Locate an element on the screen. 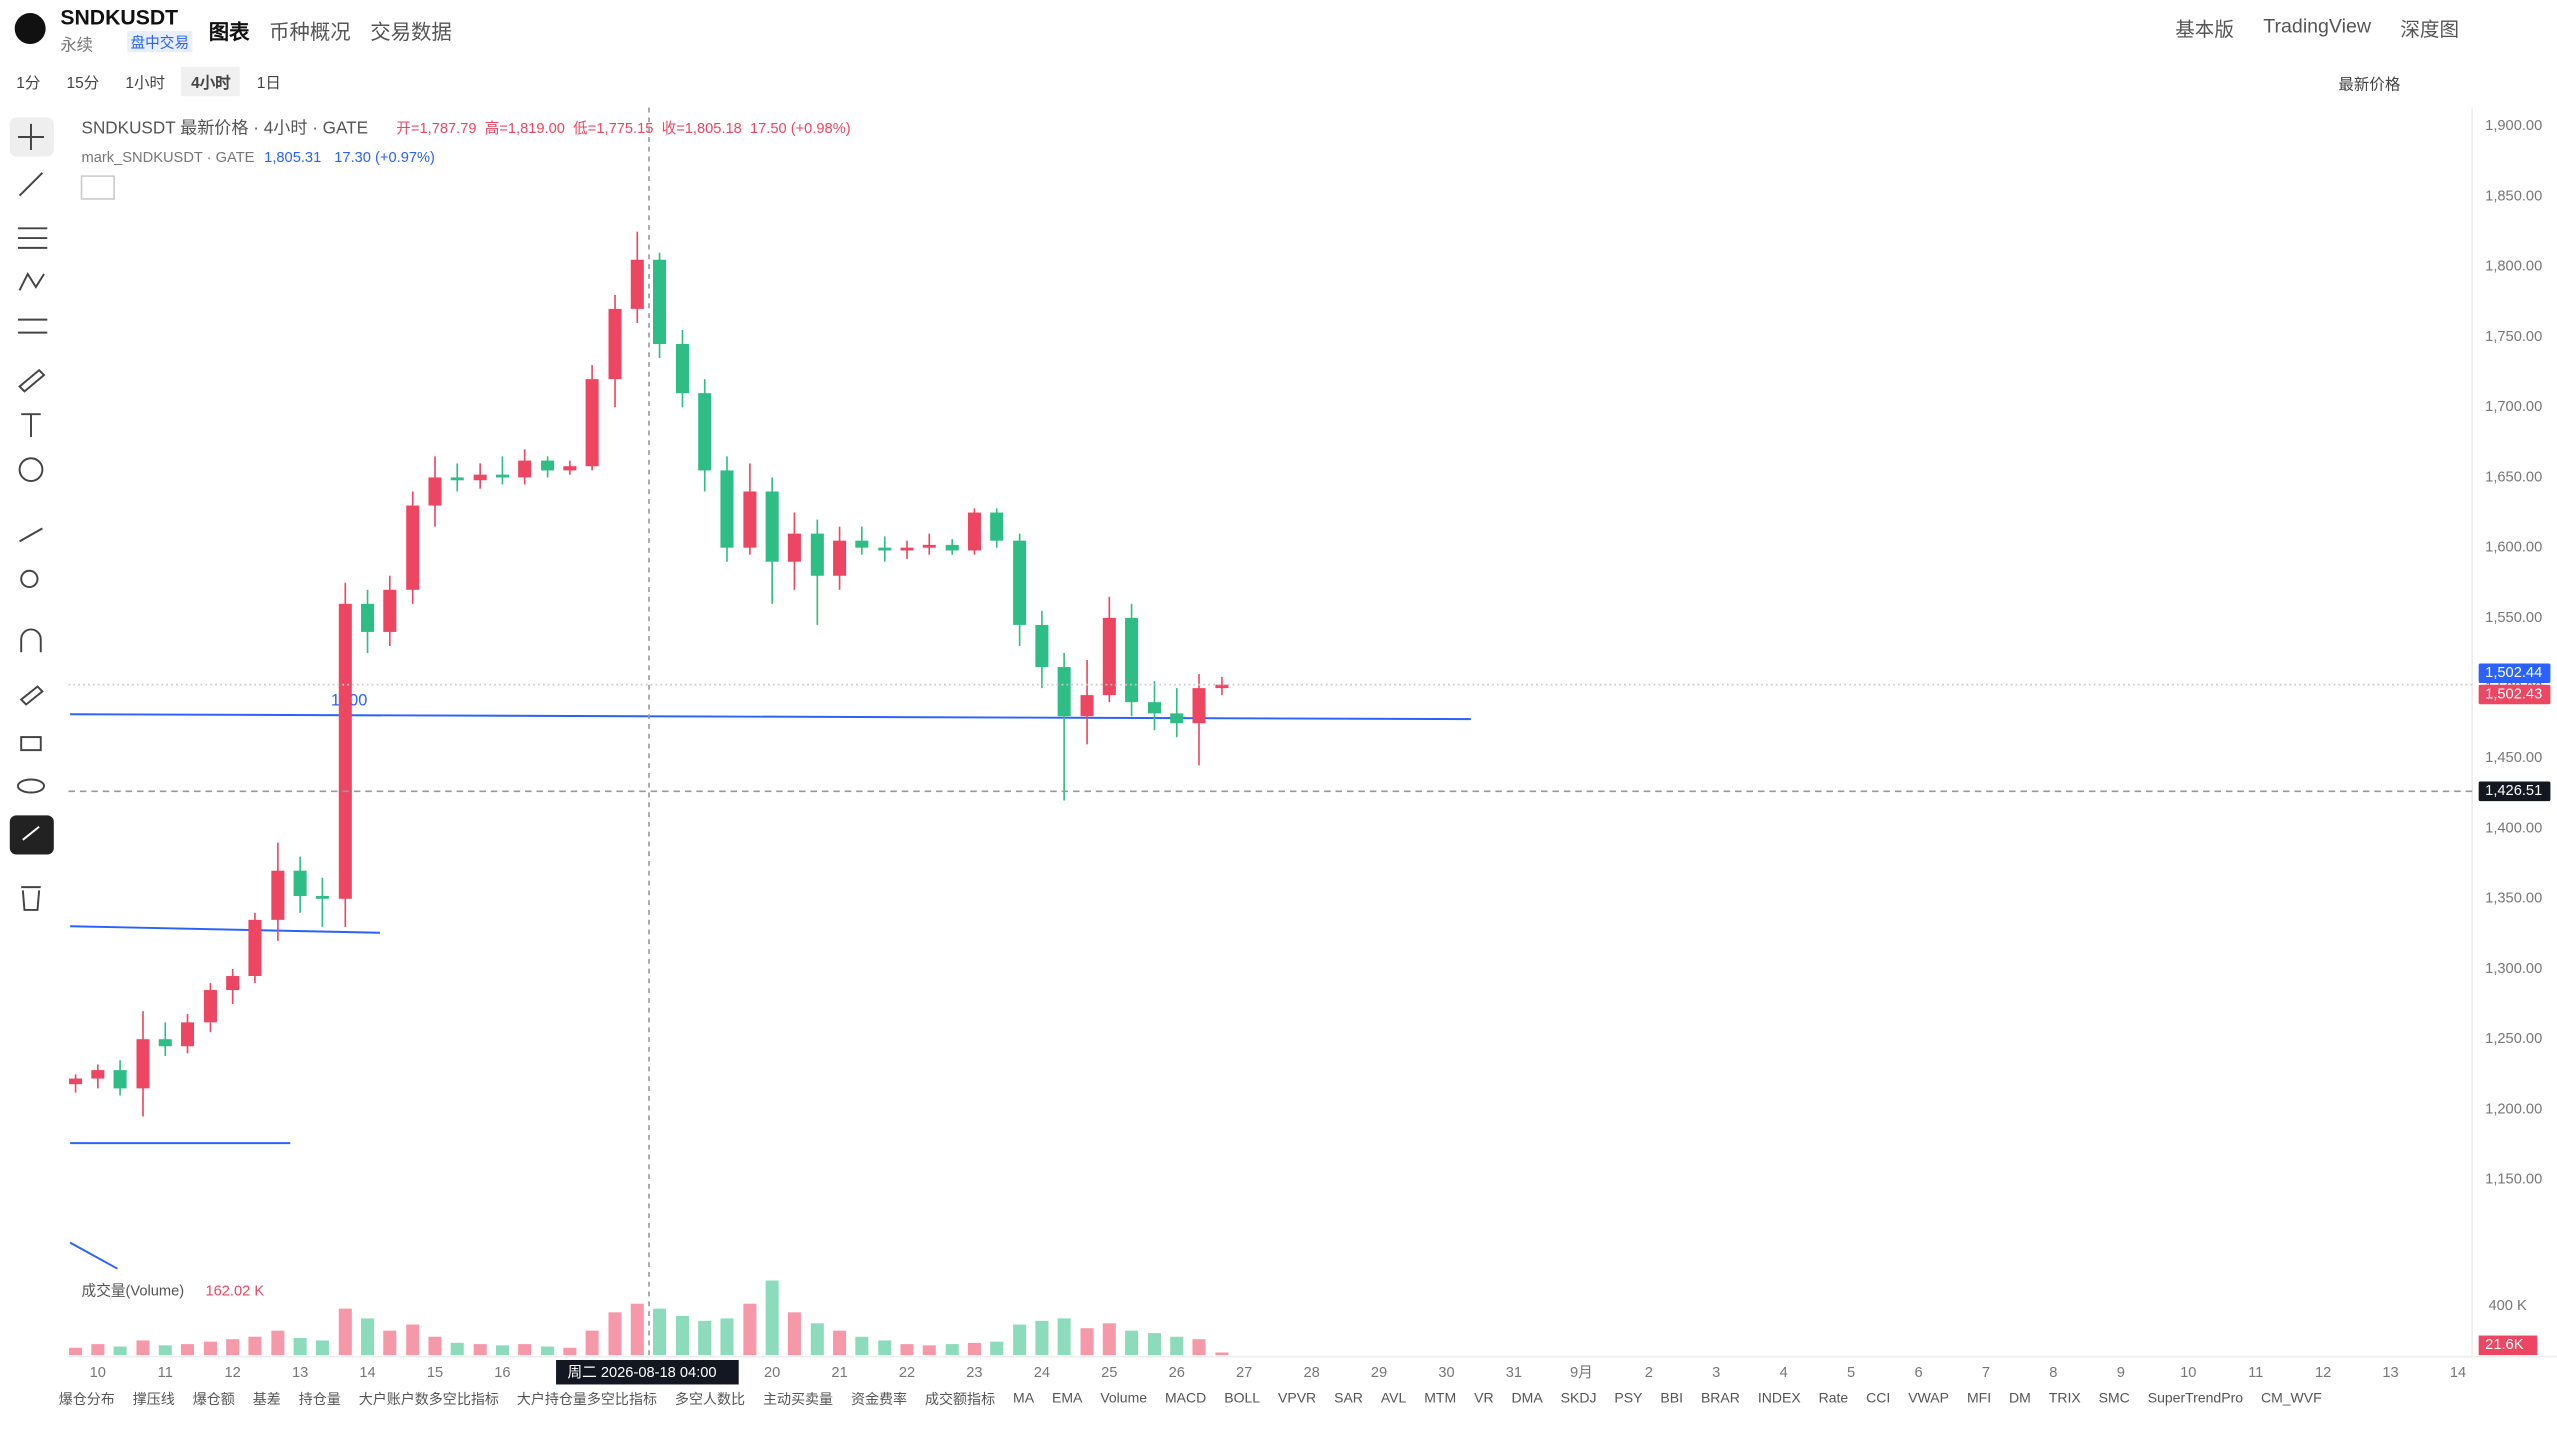 The width and height of the screenshot is (2557, 1437). indicator: TRIX is located at coordinates (2064, 1397).